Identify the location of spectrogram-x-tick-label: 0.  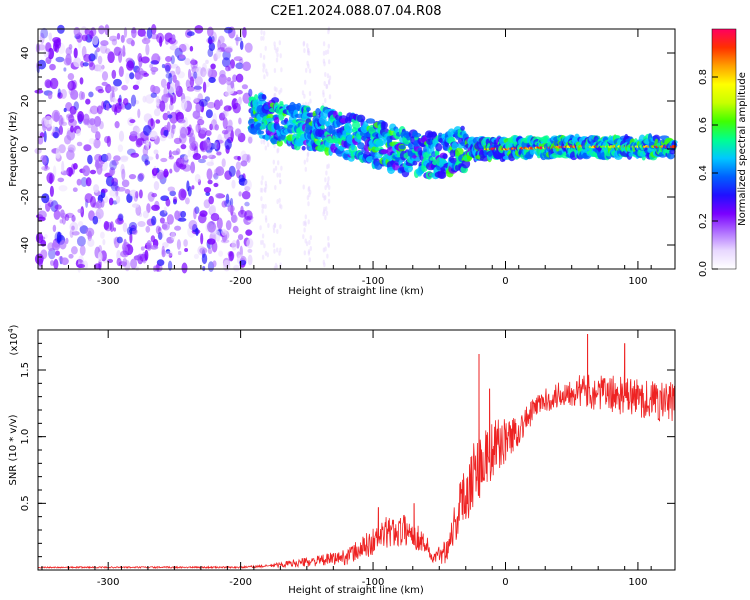
(505, 281).